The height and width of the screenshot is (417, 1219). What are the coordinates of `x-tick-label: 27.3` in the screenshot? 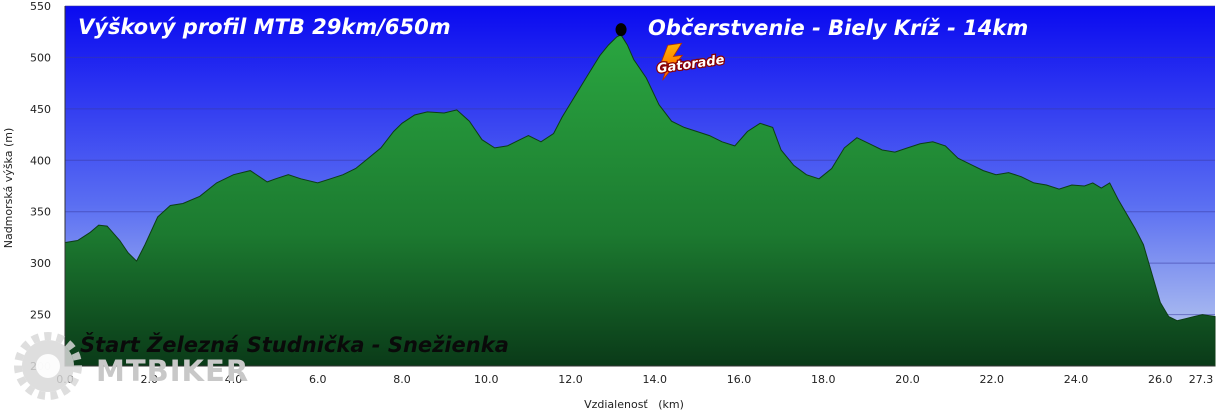 It's located at (1201, 379).